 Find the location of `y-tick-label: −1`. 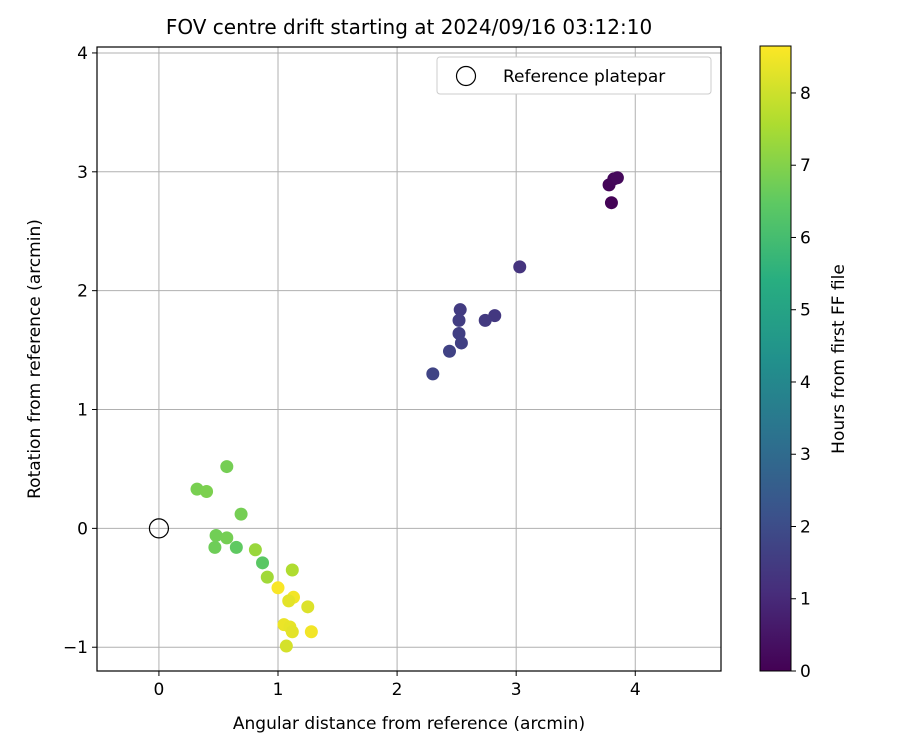

y-tick-label: −1 is located at coordinates (75, 648).